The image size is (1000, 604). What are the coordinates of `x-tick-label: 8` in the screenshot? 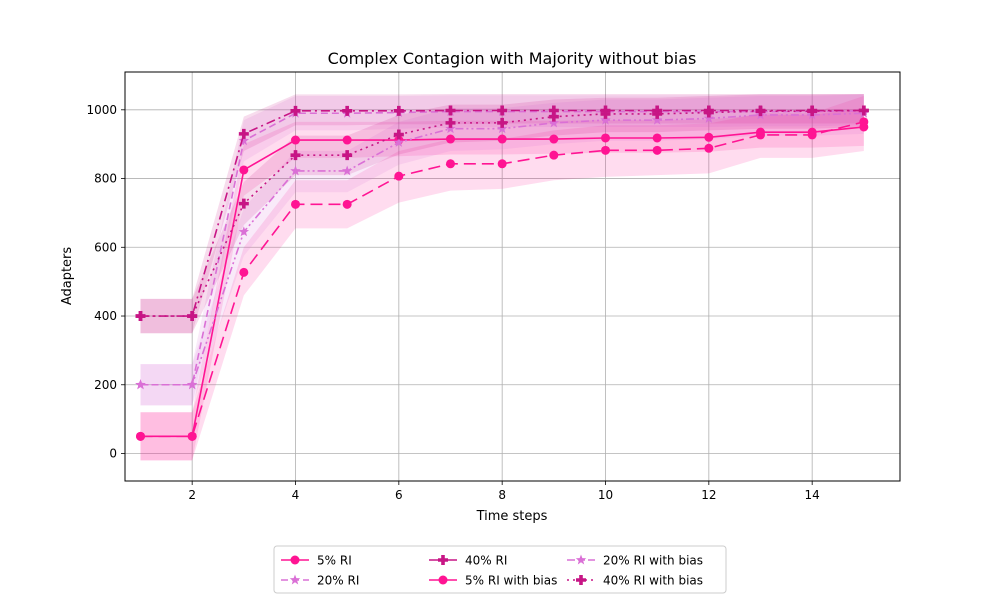 It's located at (502, 495).